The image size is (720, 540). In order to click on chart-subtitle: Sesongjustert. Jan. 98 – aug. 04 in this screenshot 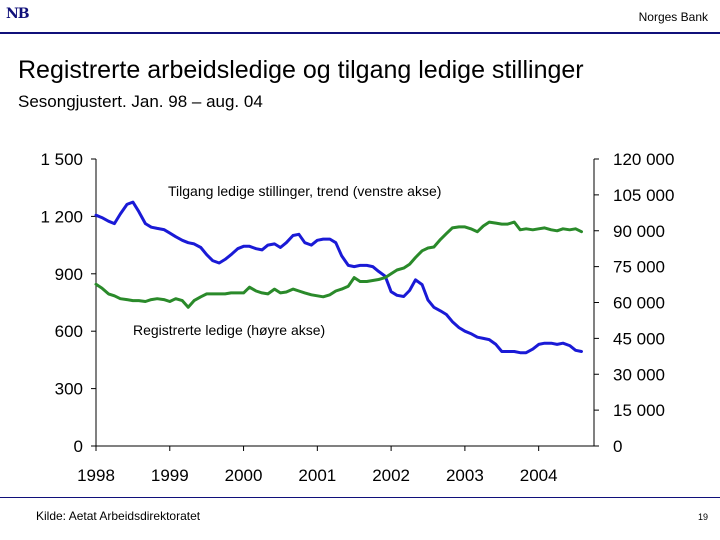, I will do `click(140, 101)`.